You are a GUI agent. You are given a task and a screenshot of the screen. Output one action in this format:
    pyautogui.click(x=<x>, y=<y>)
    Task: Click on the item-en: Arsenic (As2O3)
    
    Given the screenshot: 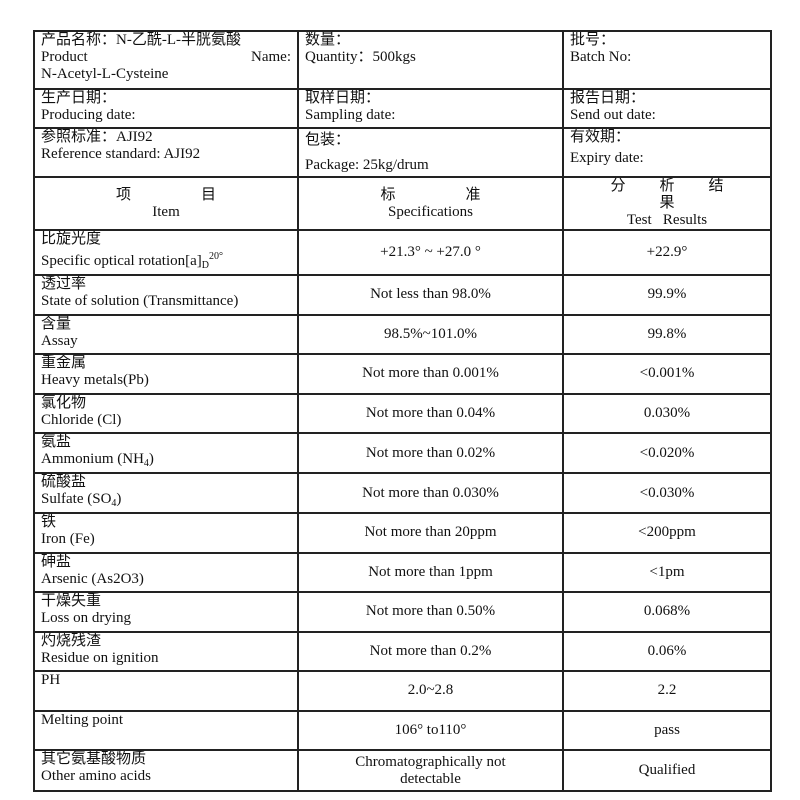 What is the action you would take?
    pyautogui.click(x=92, y=578)
    